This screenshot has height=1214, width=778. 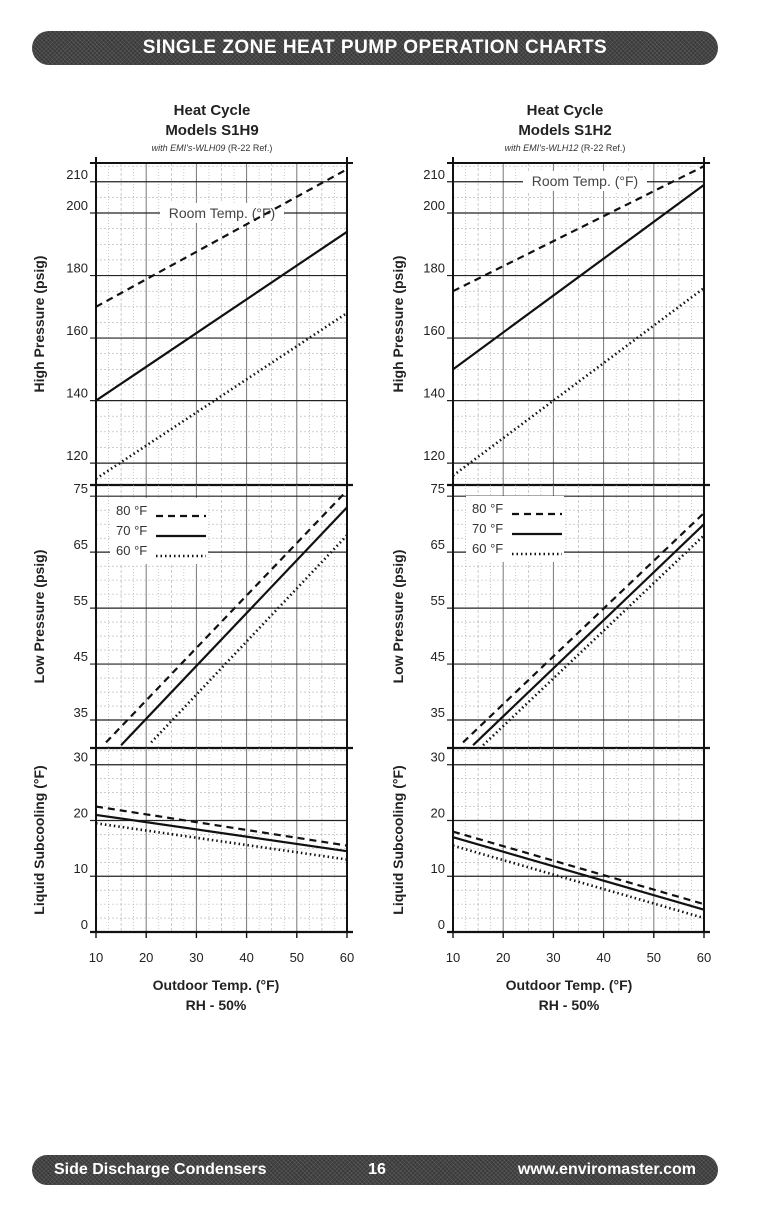 I want to click on footer-website: www.enviromaster.com, so click(x=606, y=1169).